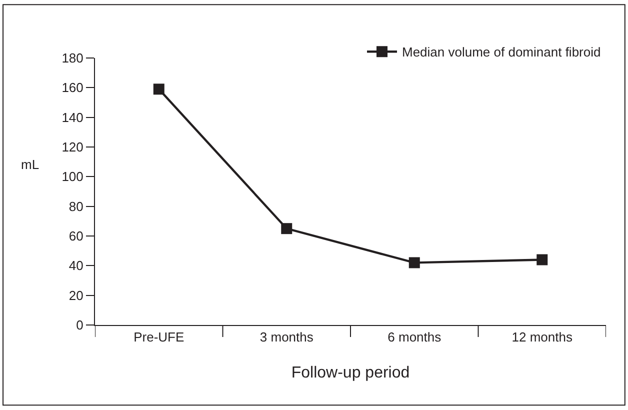  I want to click on y-axis-title: mL, so click(30, 164).